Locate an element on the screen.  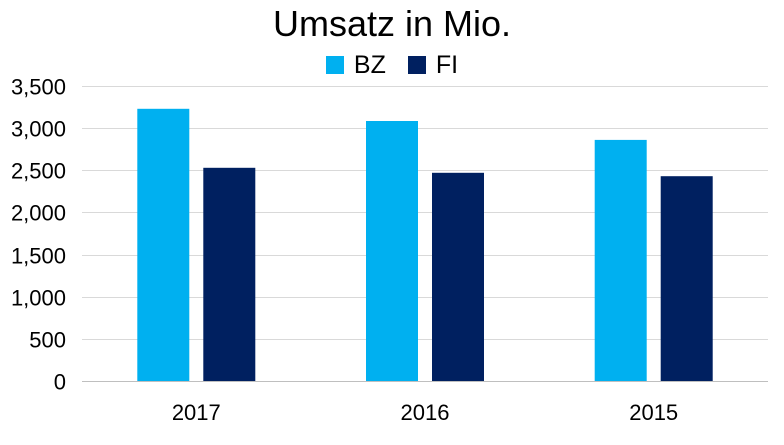
y-tick-label: 3,000 is located at coordinates (38, 129).